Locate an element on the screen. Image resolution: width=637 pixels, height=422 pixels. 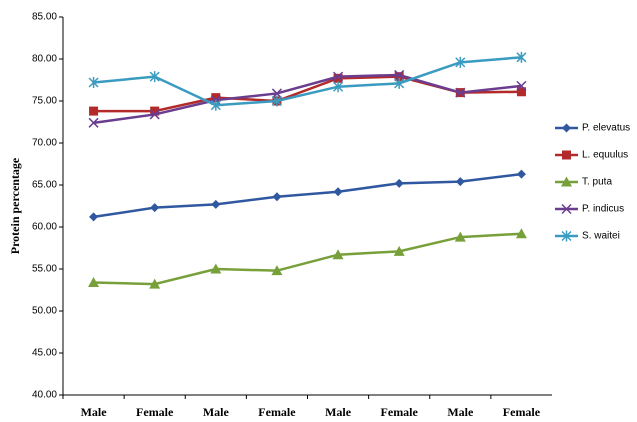
y-tick-label: 80.00 is located at coordinates (44, 59).